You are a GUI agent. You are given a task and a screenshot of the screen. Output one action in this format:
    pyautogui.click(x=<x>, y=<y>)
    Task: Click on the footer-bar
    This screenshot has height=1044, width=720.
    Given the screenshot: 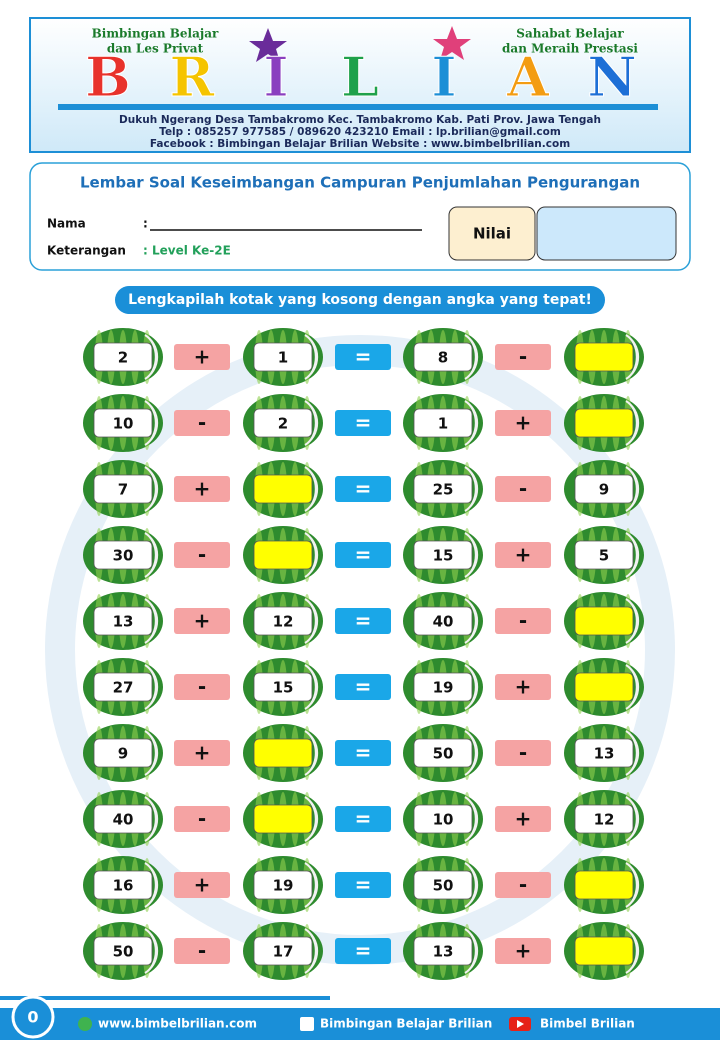 What is the action you would take?
    pyautogui.click(x=360, y=1024)
    